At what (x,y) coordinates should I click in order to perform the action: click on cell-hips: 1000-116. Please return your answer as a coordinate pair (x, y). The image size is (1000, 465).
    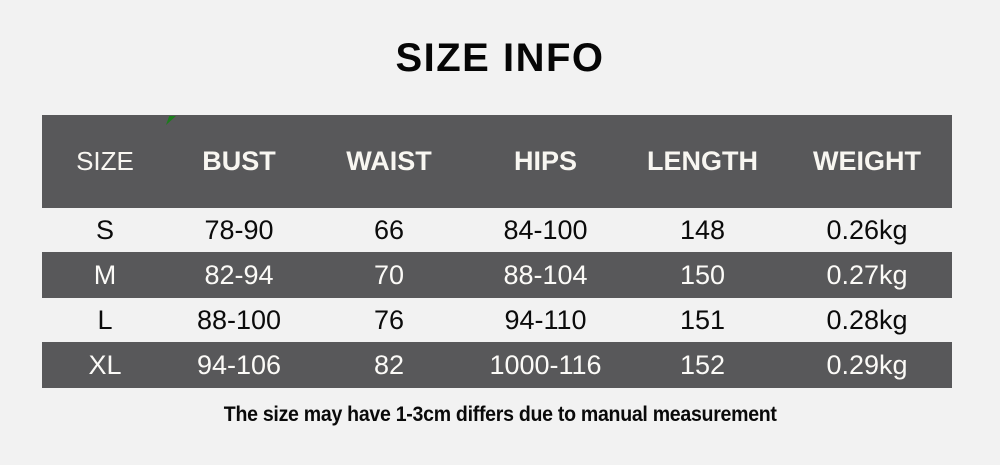
    Looking at the image, I should click on (545, 364).